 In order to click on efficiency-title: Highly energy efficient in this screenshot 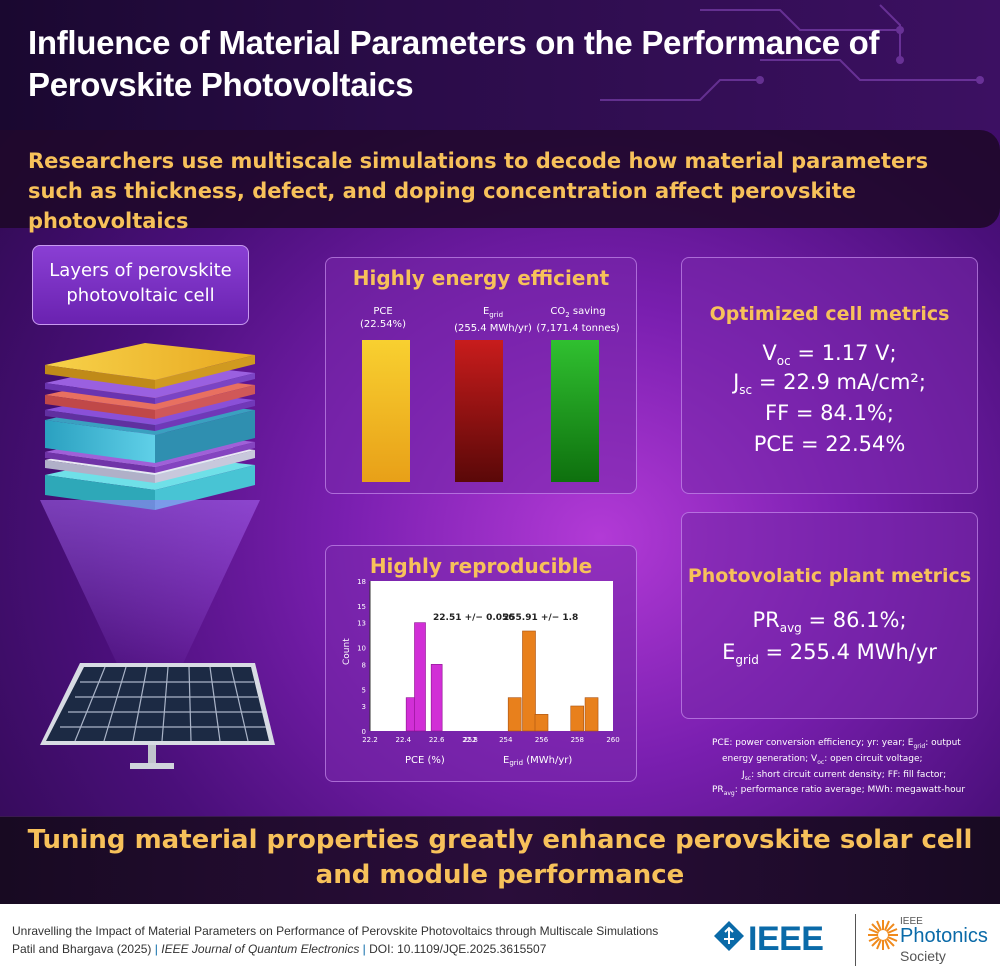, I will do `click(481, 278)`.